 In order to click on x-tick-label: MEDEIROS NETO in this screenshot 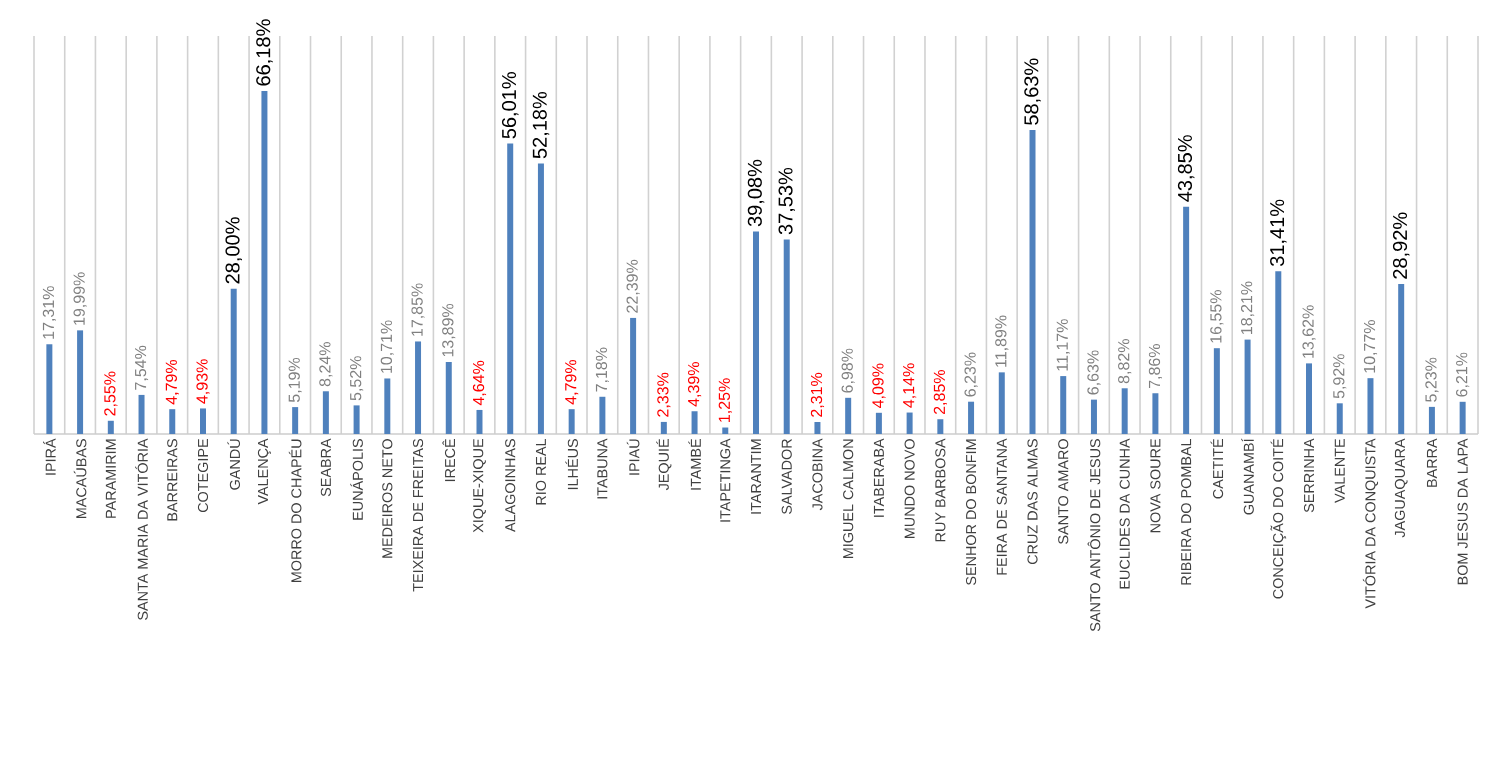, I will do `click(387, 498)`.